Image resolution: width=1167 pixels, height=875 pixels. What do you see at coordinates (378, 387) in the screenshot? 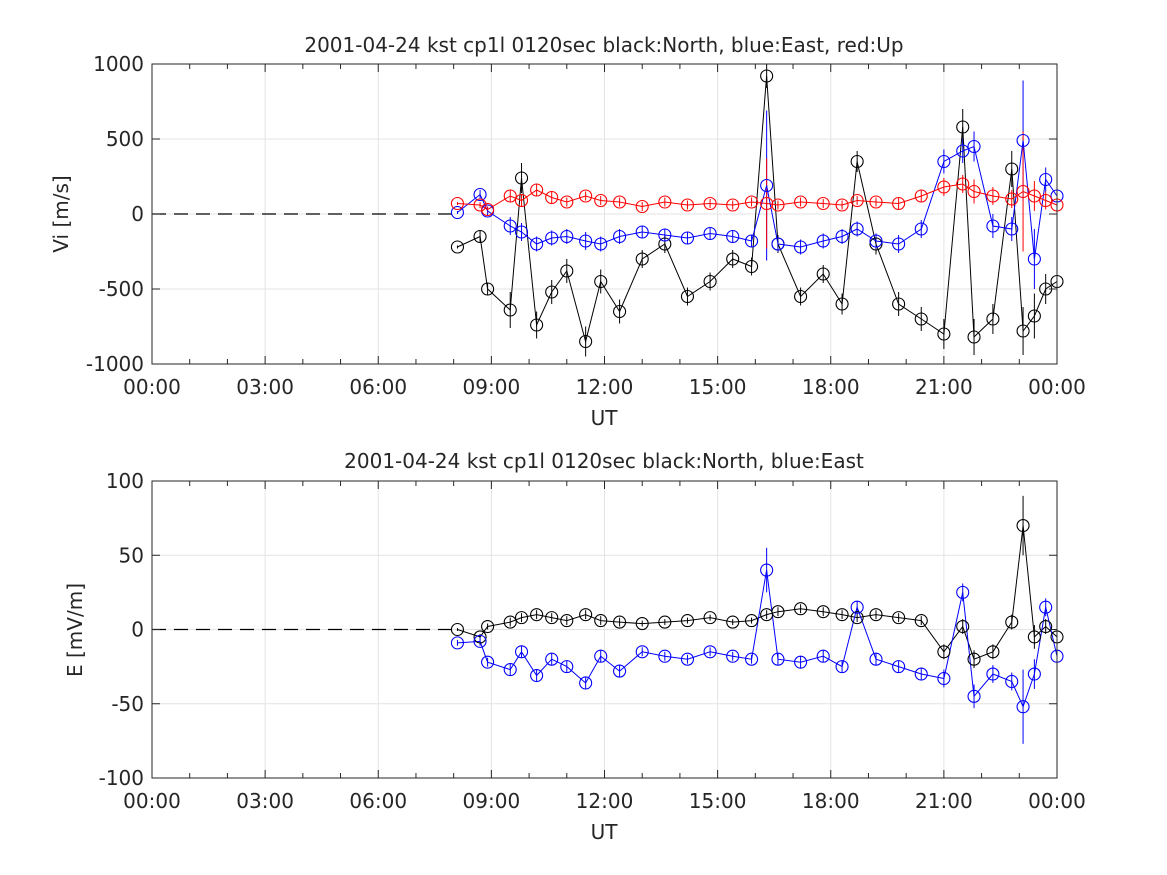
I see `velocity-xtick-label-2: 06:00` at bounding box center [378, 387].